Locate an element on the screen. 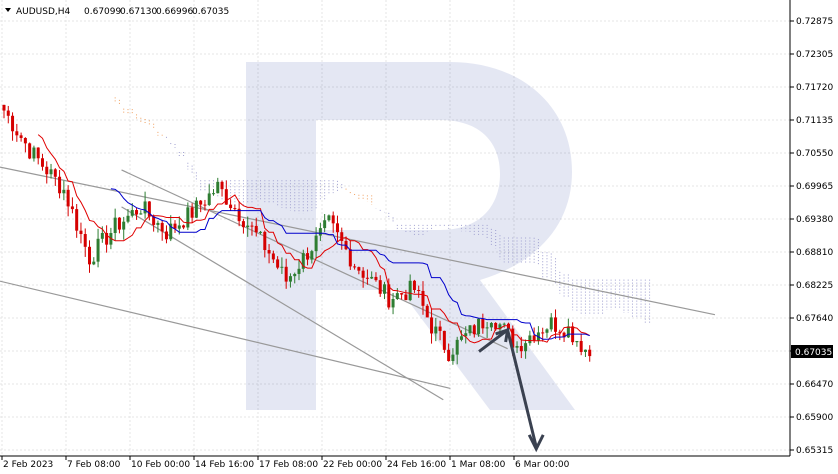 The image size is (838, 474). x-tick-label: 6 Mar 00:00 is located at coordinates (542, 465).